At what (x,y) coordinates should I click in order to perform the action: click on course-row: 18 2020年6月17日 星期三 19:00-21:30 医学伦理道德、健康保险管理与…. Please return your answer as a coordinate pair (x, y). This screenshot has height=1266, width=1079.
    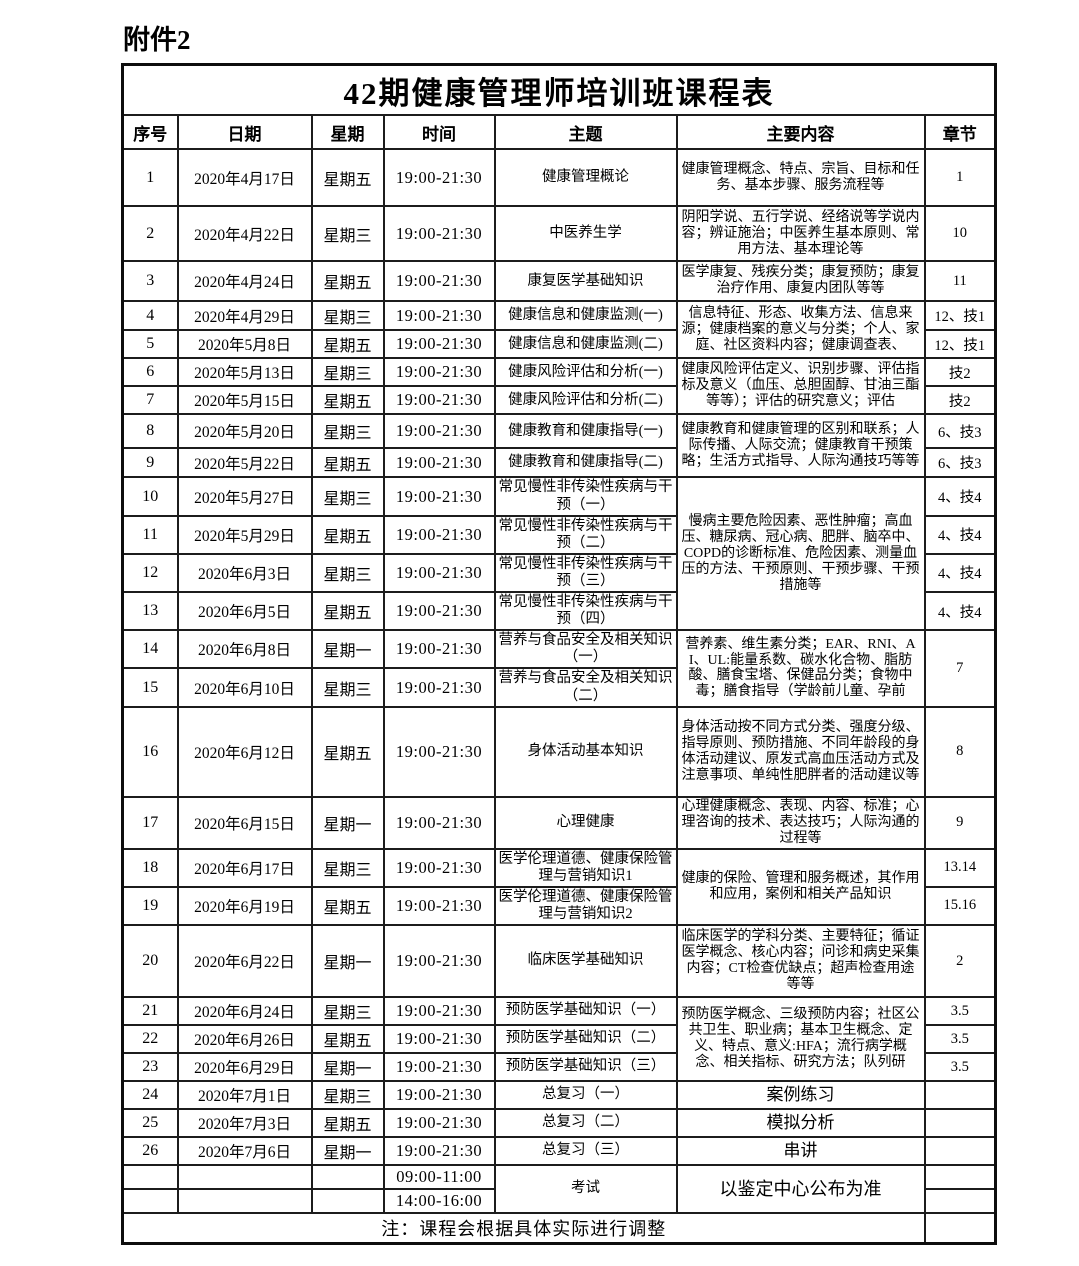
    Looking at the image, I should click on (559, 887).